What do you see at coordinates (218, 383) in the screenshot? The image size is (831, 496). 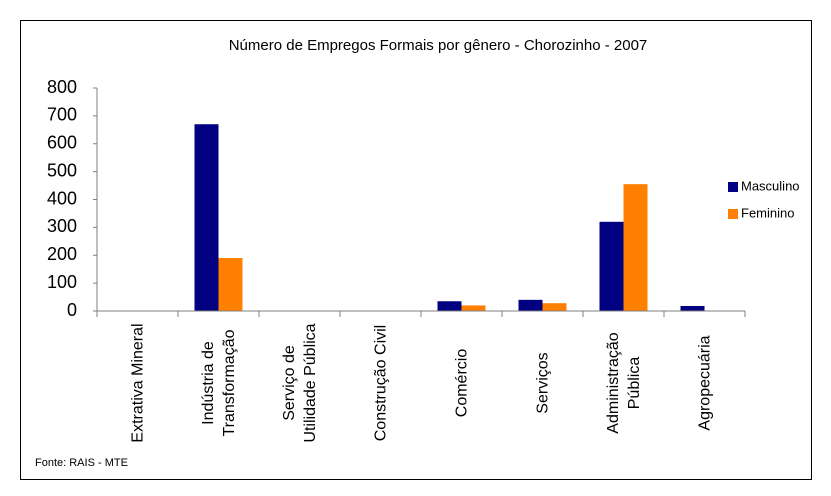 I see `x-tick-label: Indústria de Transformação` at bounding box center [218, 383].